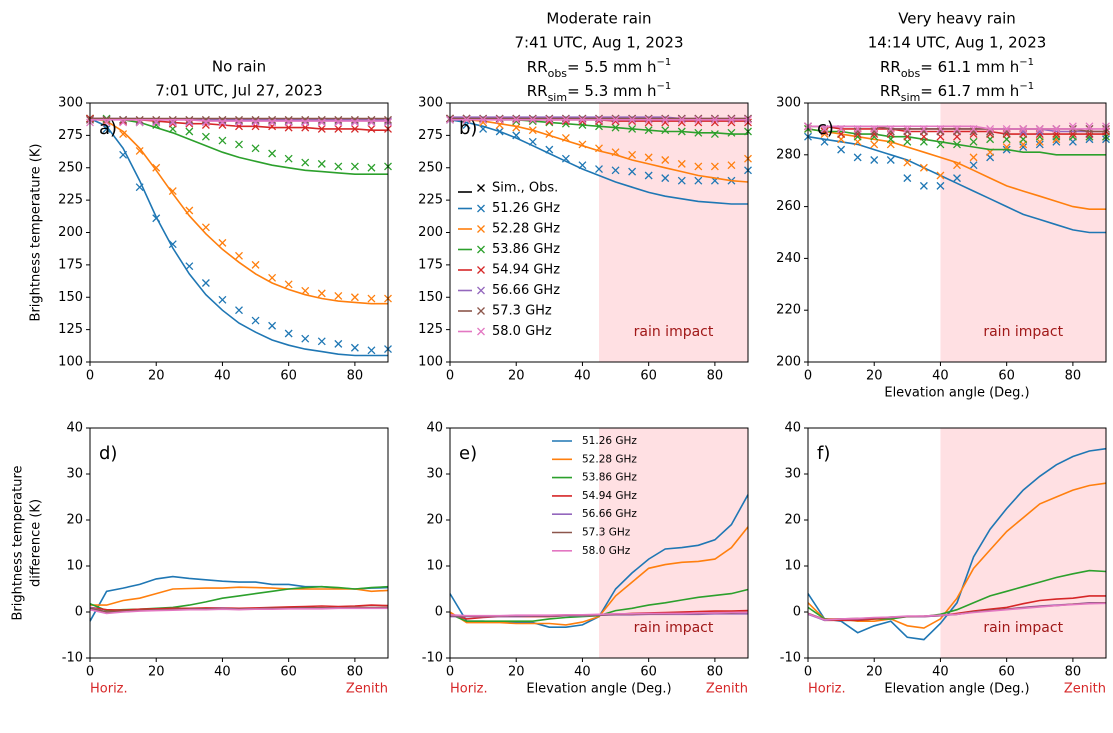  I want to click on x-tick-label: 80, so click(355, 672).